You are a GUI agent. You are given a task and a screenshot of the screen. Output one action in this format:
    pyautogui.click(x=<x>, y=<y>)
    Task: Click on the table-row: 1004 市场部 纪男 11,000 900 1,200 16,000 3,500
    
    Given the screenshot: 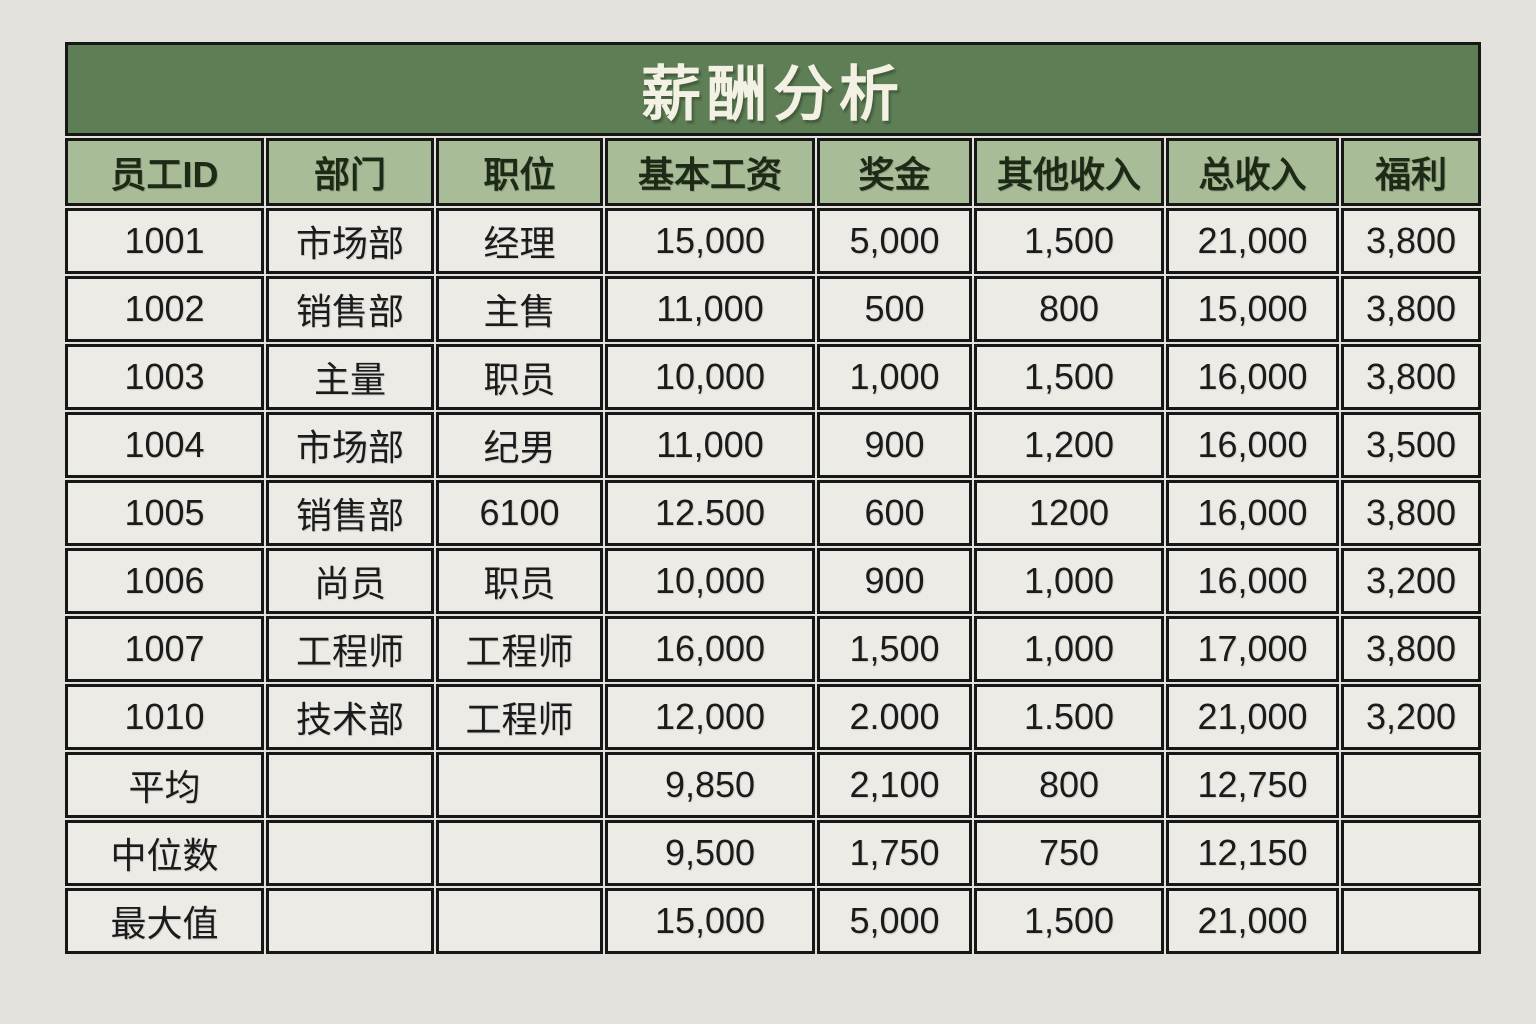 What is the action you would take?
    pyautogui.click(x=773, y=445)
    